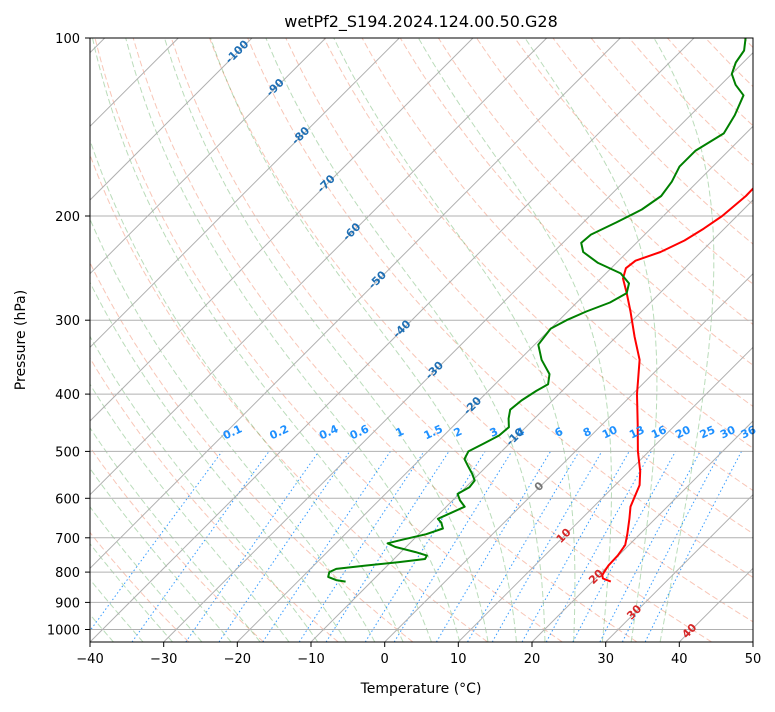 Image resolution: width=775 pixels, height=712 pixels. Describe the element at coordinates (163, 659) in the screenshot. I see `x-tick-label: −30` at that location.